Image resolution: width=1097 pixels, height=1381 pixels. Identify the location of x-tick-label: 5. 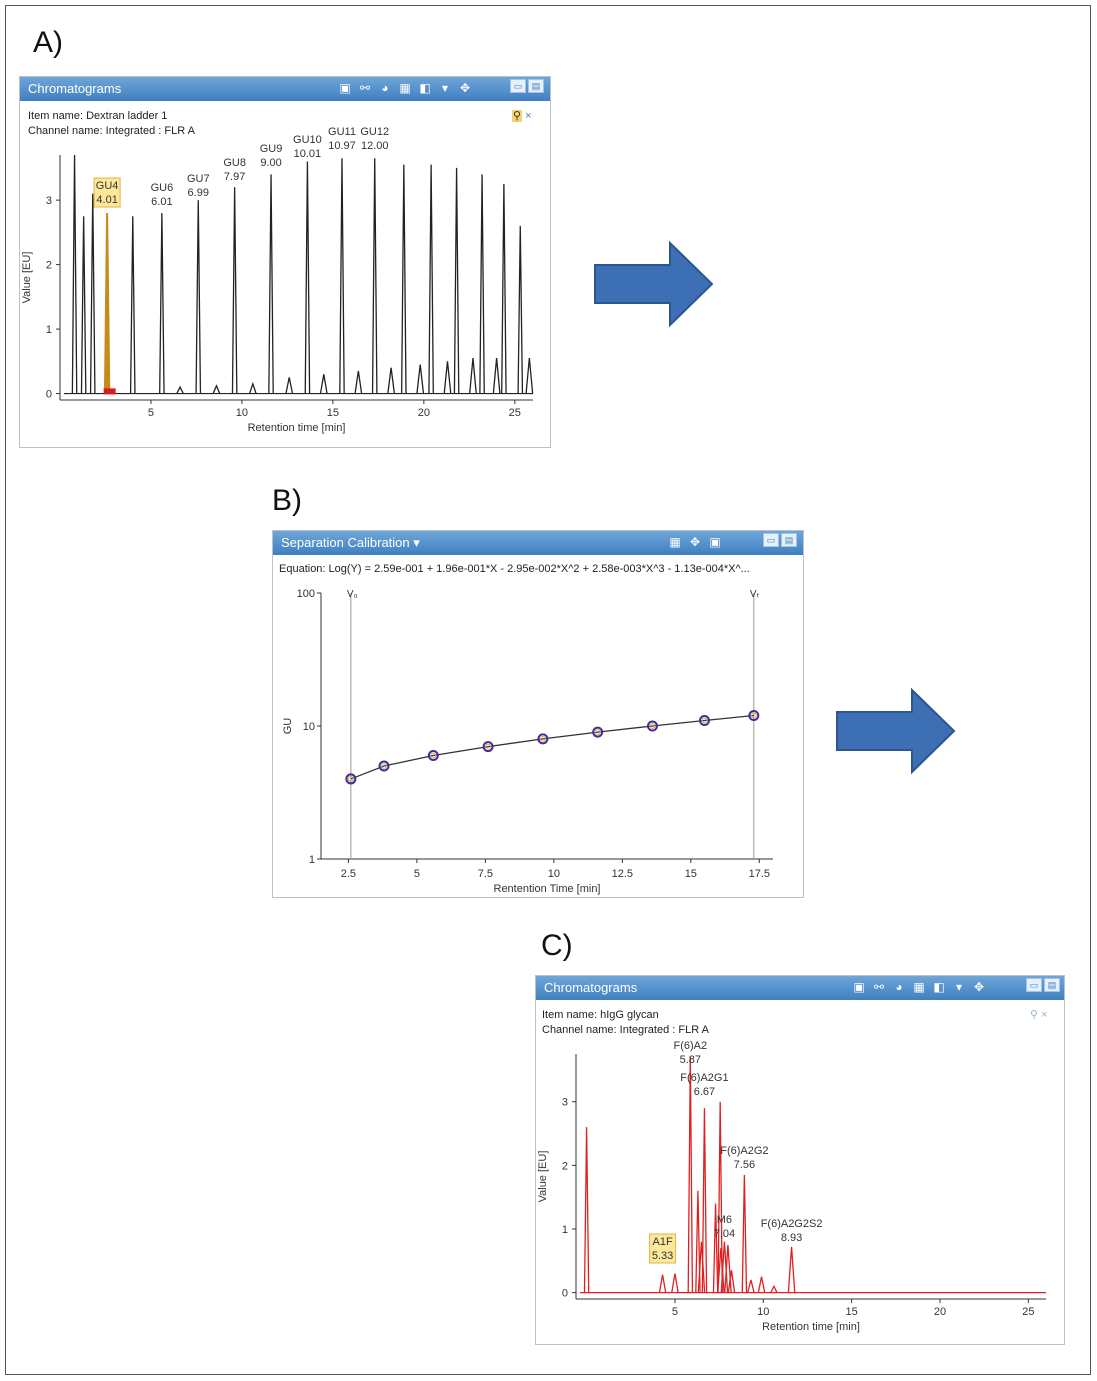
(417, 874).